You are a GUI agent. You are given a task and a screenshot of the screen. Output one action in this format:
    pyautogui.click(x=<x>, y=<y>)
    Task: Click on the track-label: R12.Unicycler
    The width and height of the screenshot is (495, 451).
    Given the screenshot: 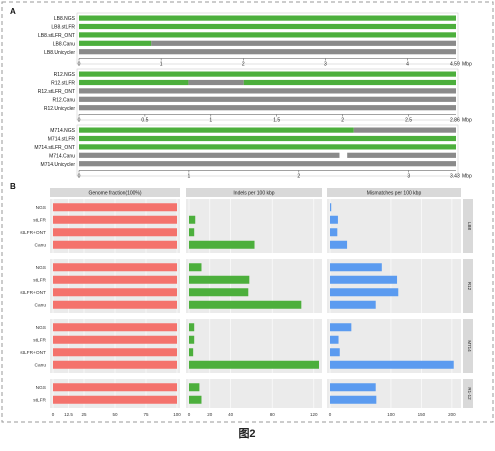 What is the action you would take?
    pyautogui.click(x=59, y=109)
    